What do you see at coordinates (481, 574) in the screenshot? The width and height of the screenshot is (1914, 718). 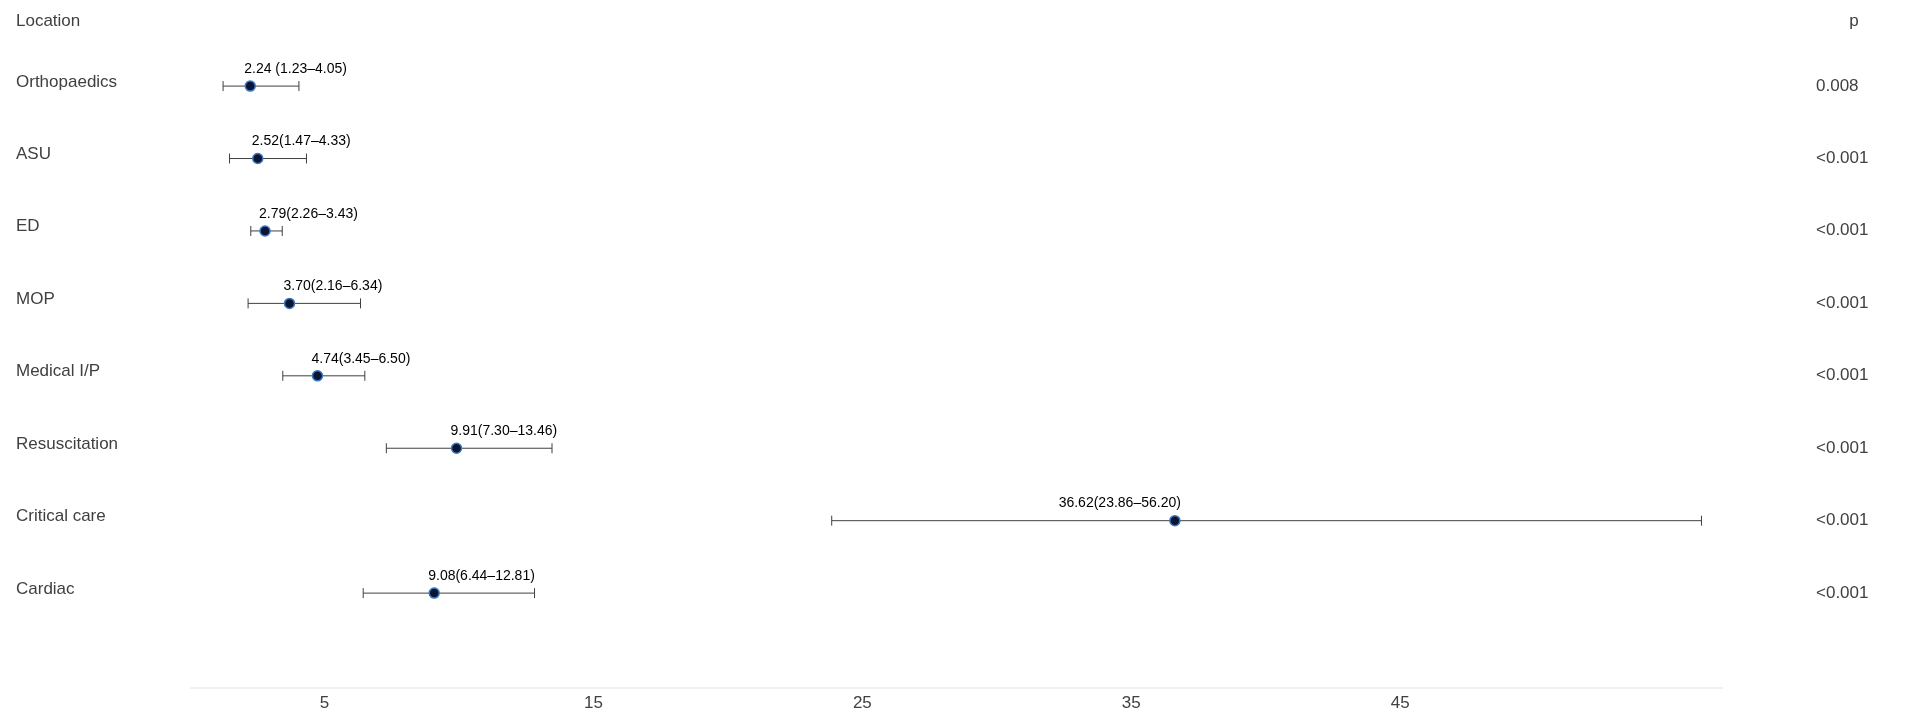 I see `data-label: 9.08(6.44–12.81)` at bounding box center [481, 574].